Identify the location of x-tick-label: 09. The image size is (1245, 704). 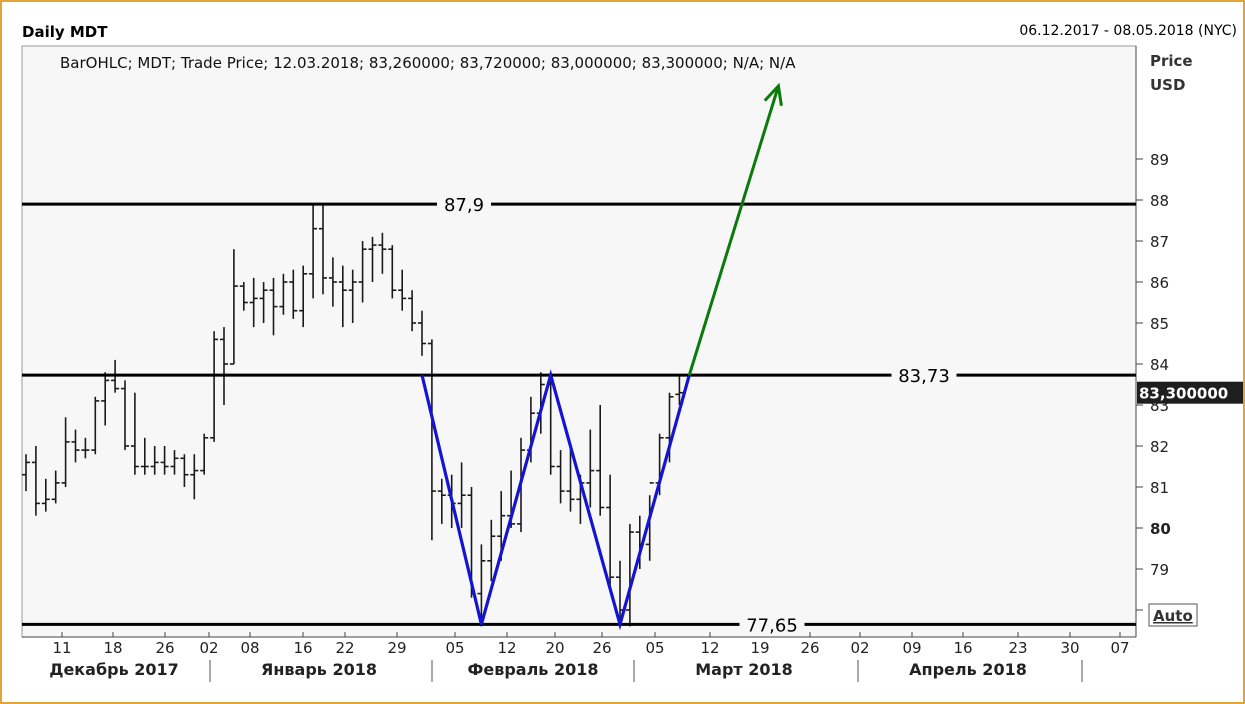
(911, 648).